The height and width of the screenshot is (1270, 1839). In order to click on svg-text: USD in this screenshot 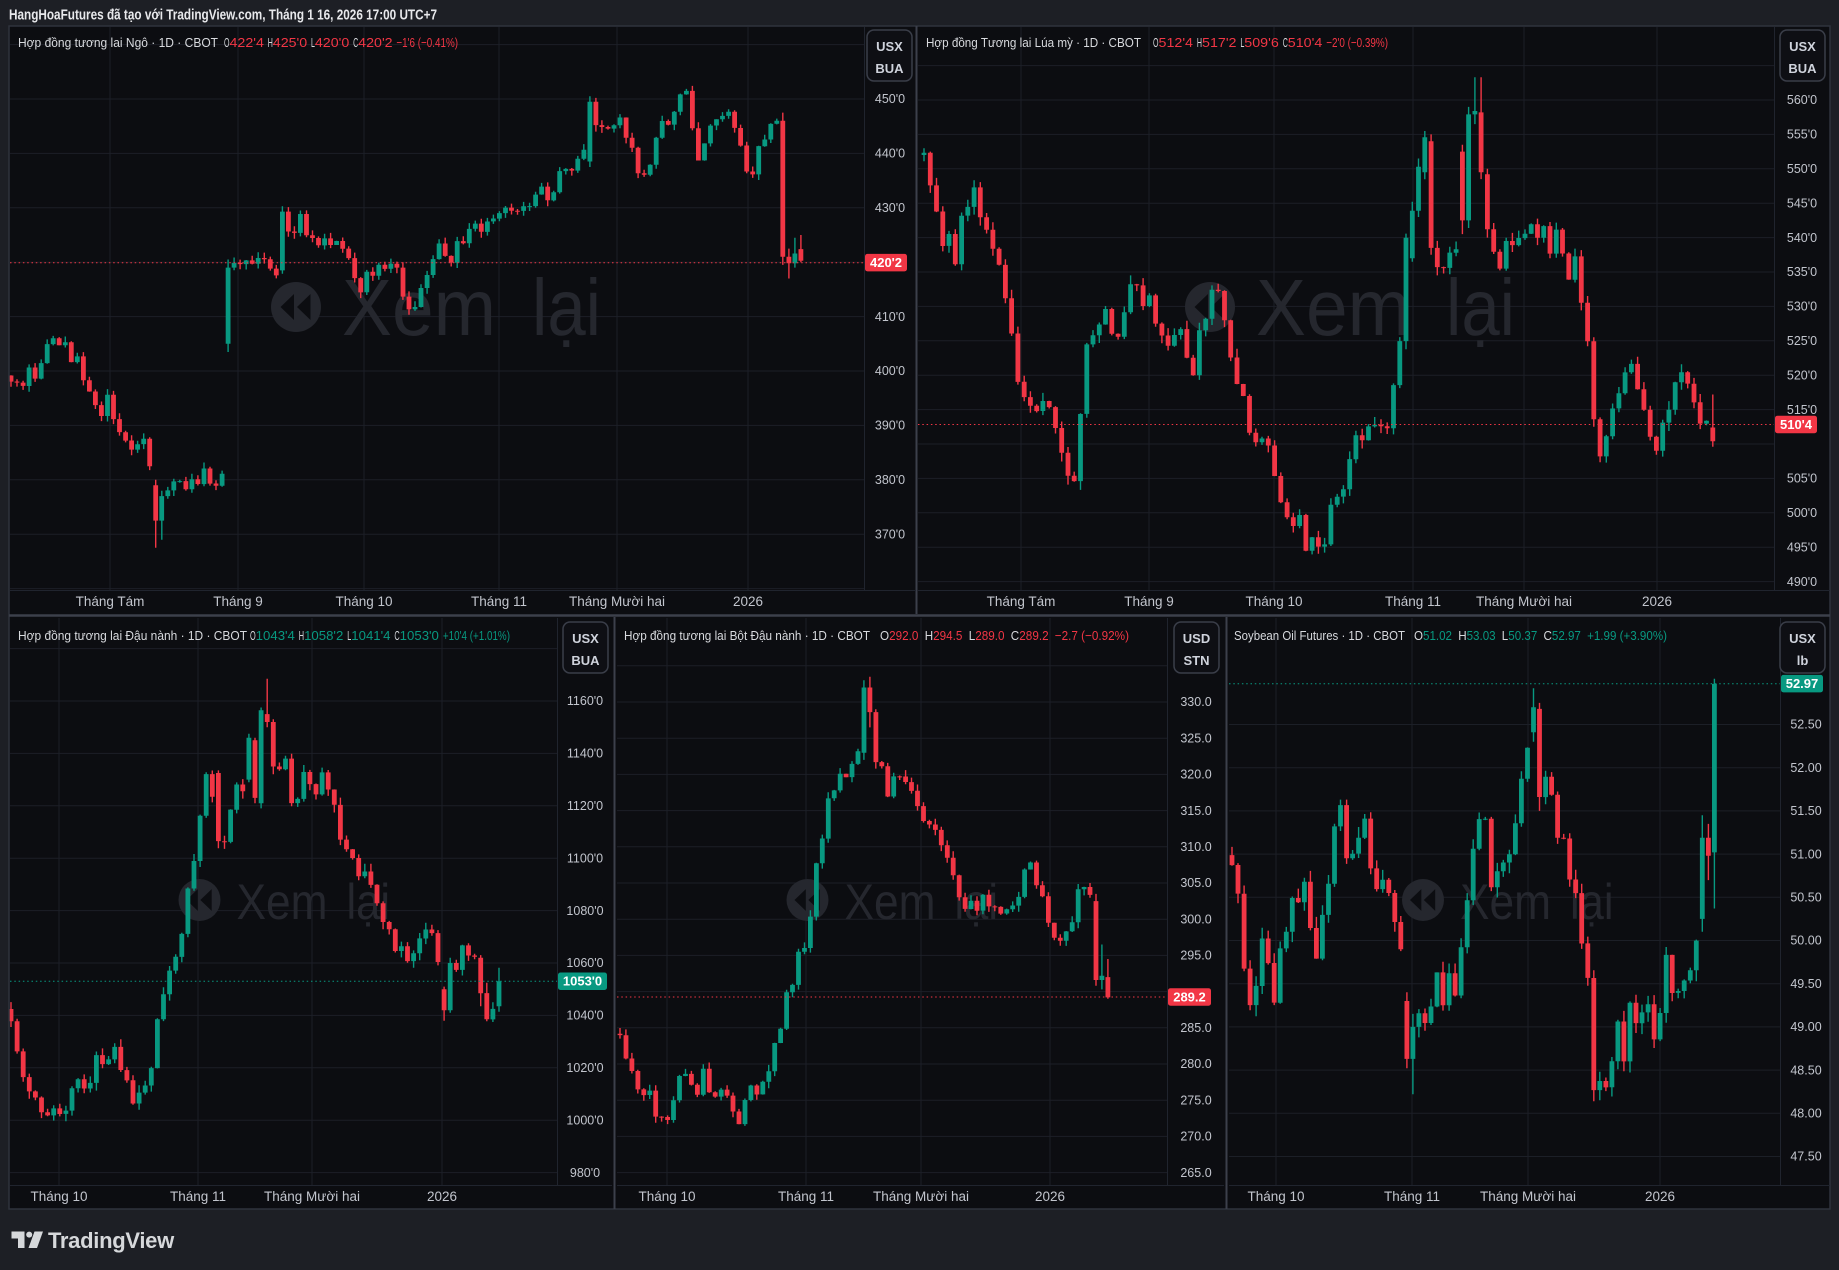, I will do `click(1196, 638)`.